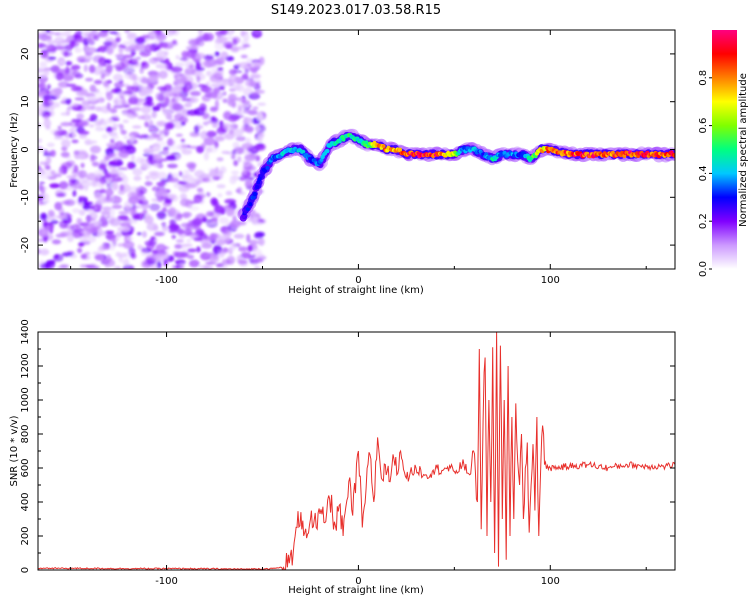  I want to click on colorbar-scale, so click(724, 149).